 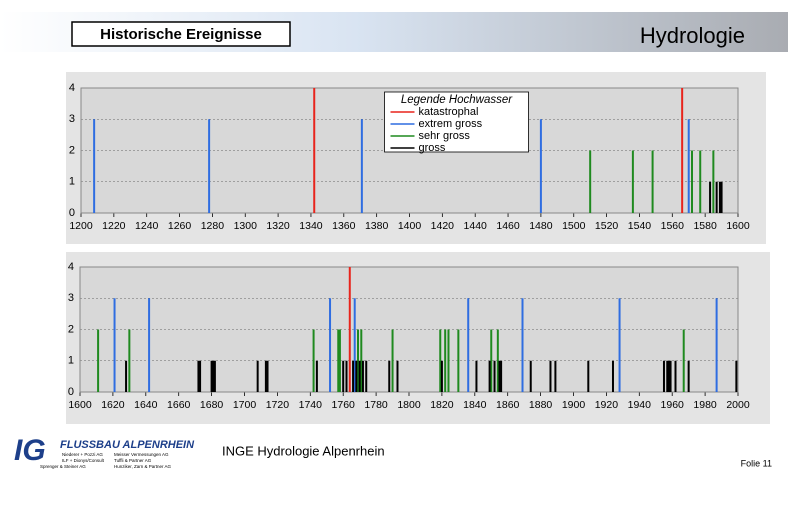 I want to click on x-tick-label: 1700, so click(x=245, y=405).